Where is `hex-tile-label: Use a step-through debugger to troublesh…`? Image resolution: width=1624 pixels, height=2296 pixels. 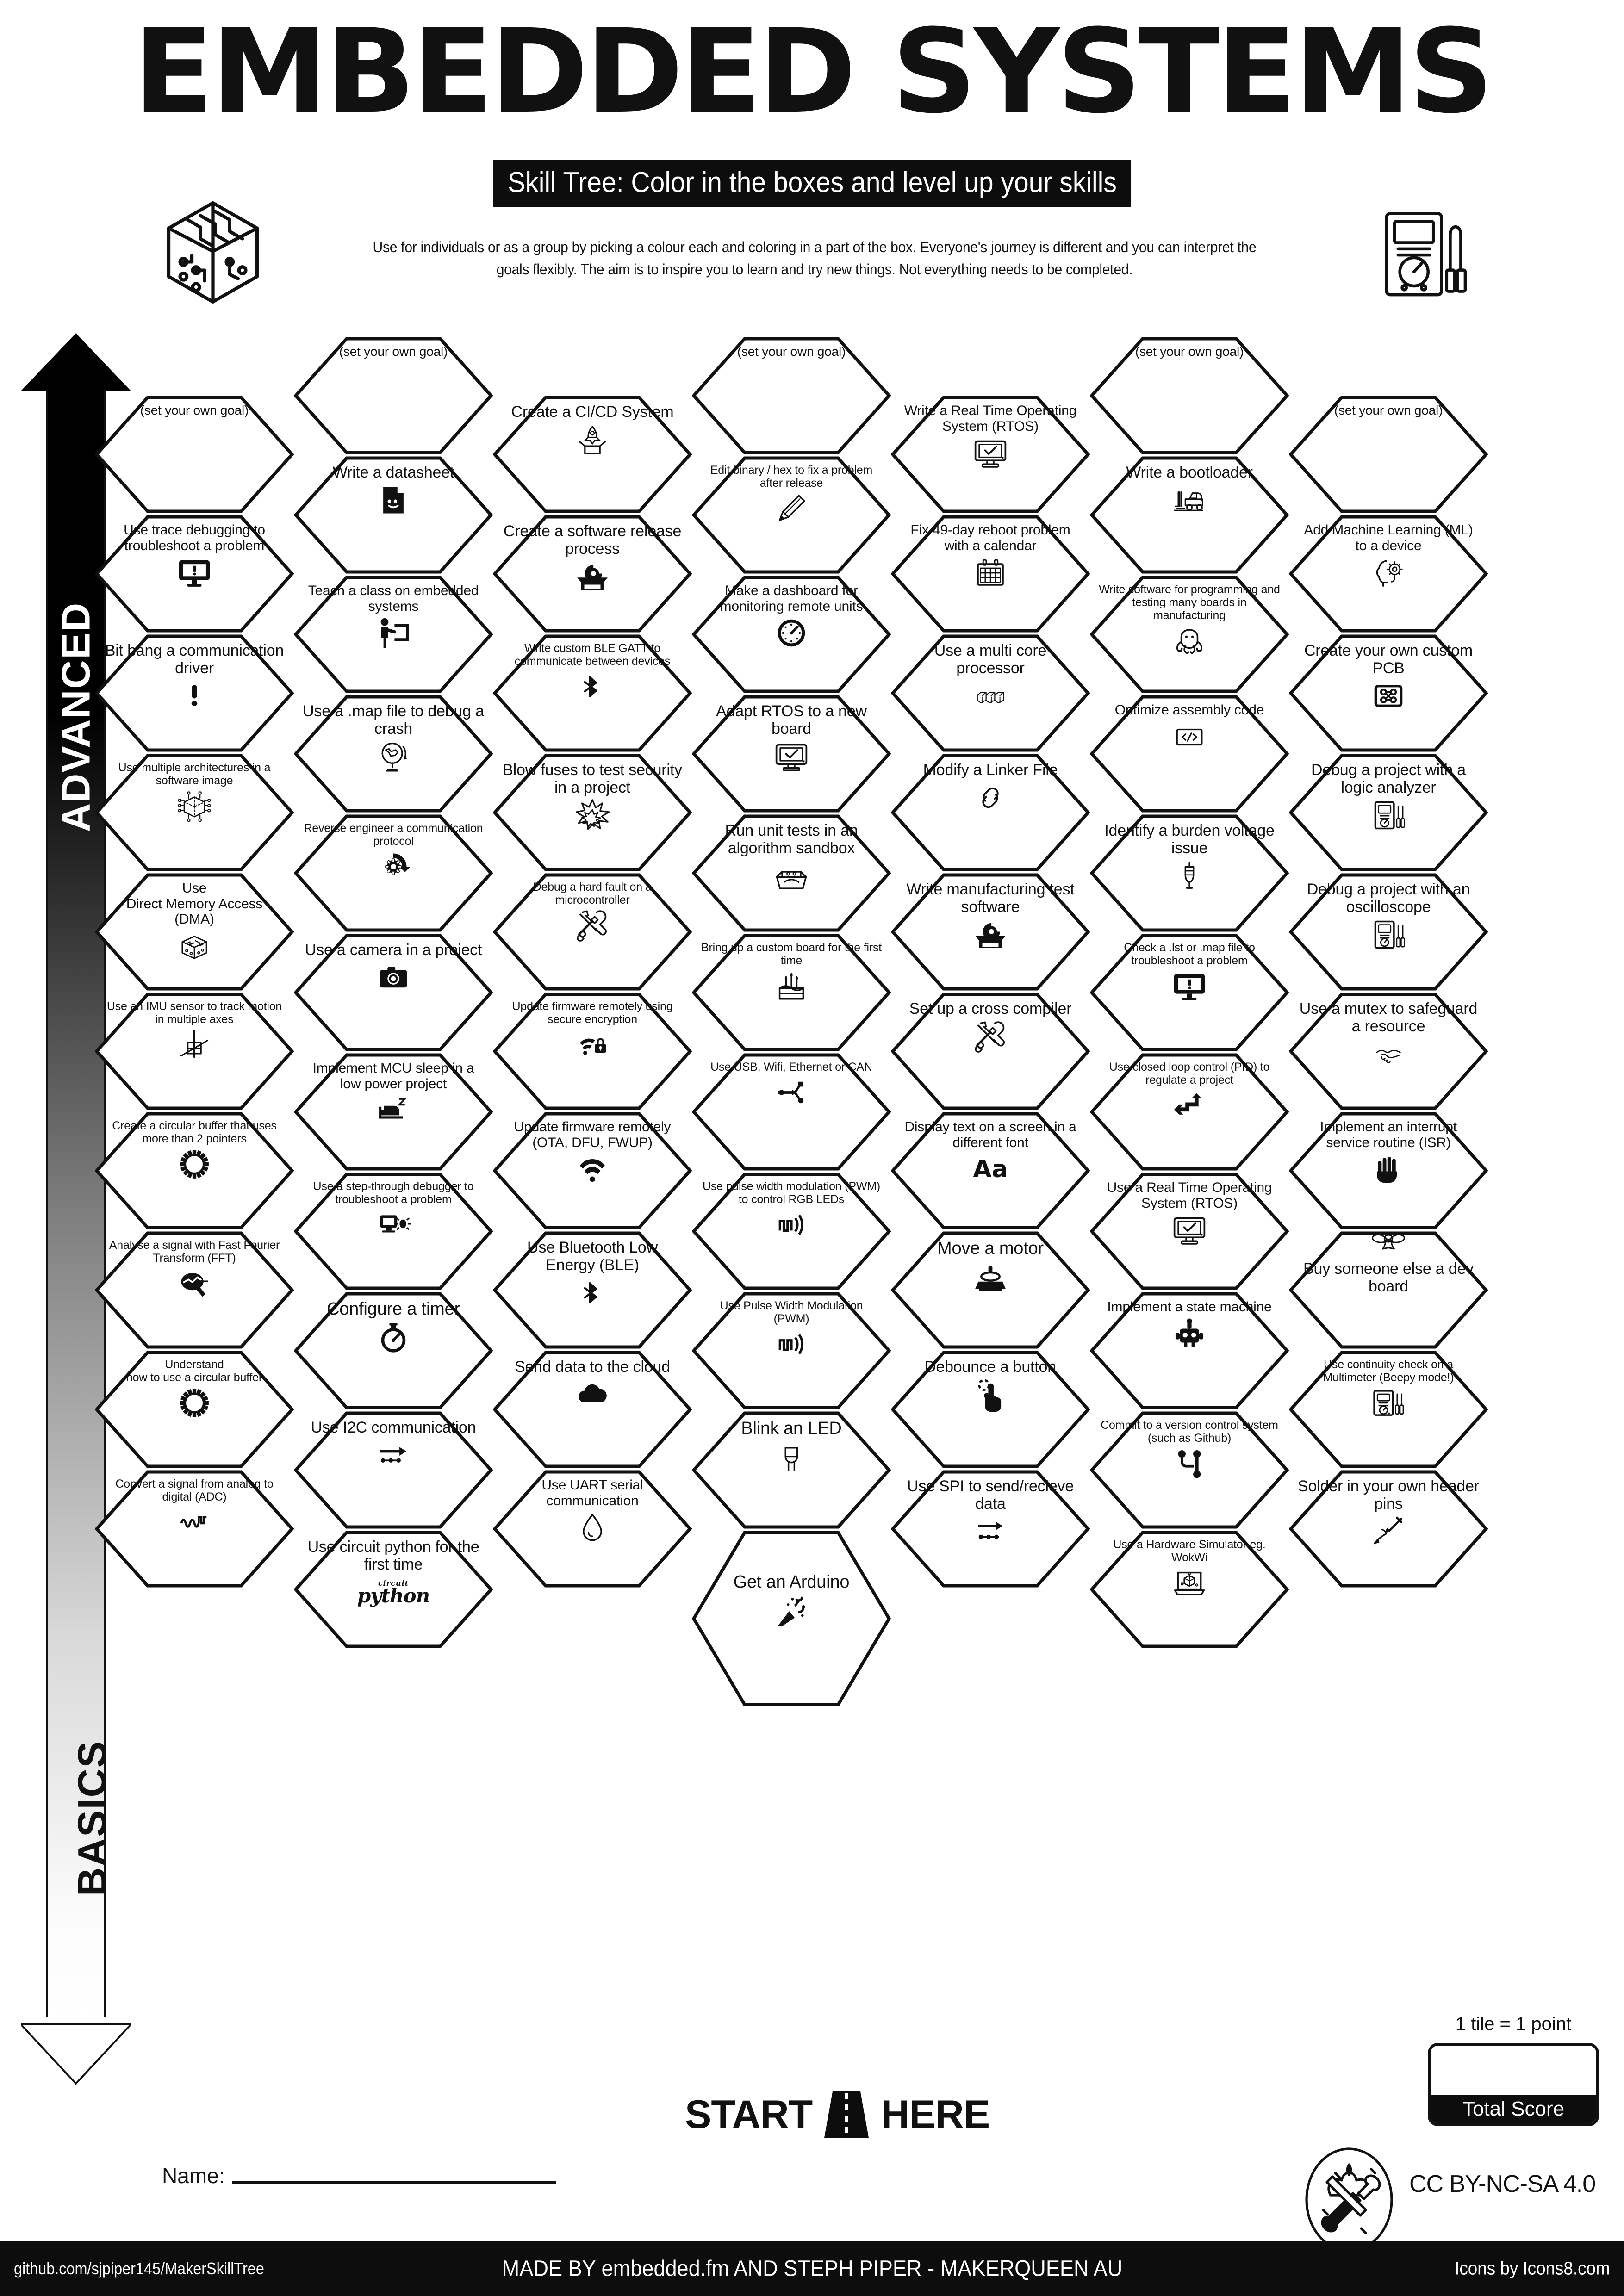 hex-tile-label: Use a step-through debugger to troublesh… is located at coordinates (393, 1193).